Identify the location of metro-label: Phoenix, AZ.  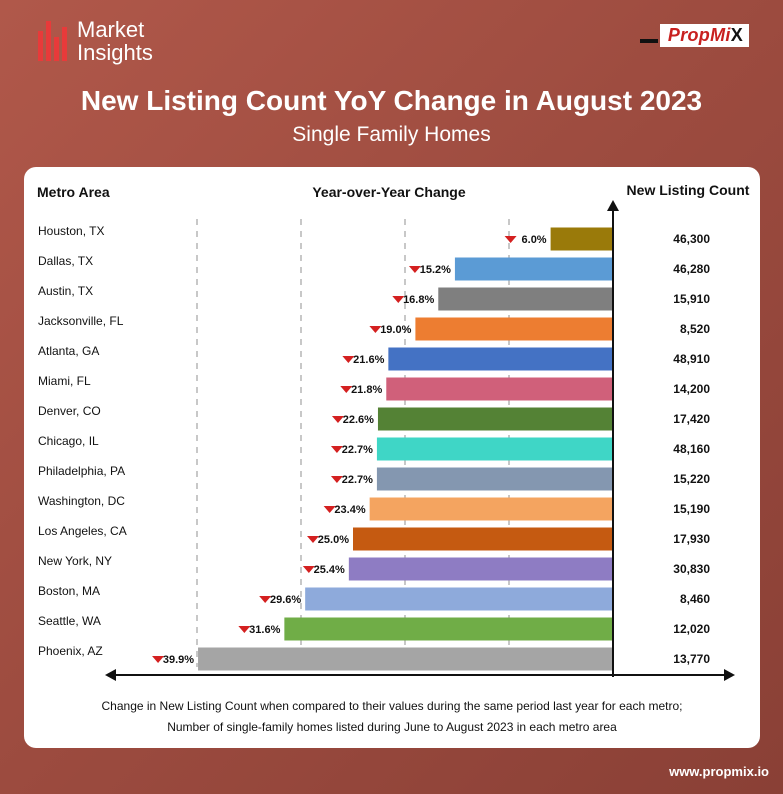
(70, 651).